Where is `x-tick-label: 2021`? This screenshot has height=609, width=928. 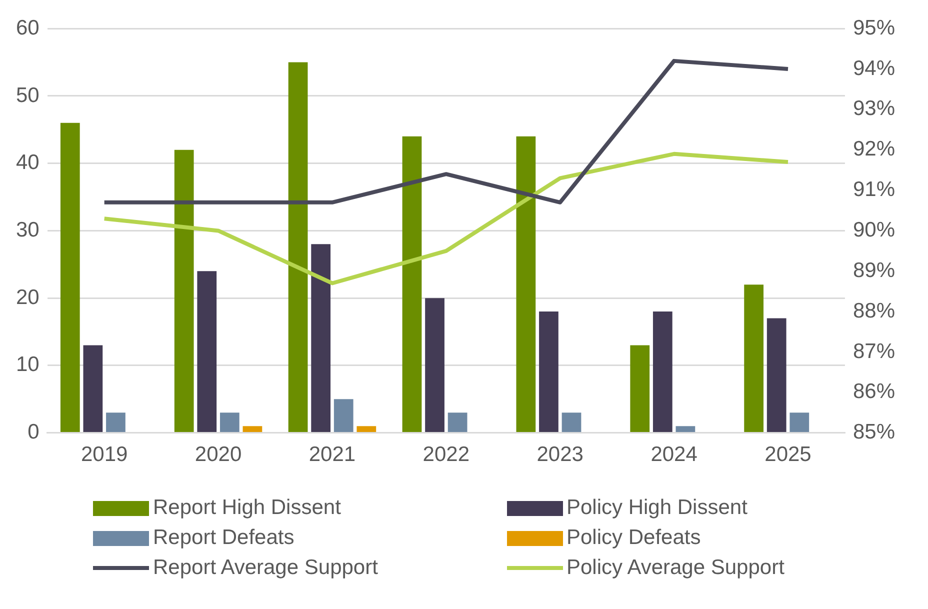 x-tick-label: 2021 is located at coordinates (332, 454).